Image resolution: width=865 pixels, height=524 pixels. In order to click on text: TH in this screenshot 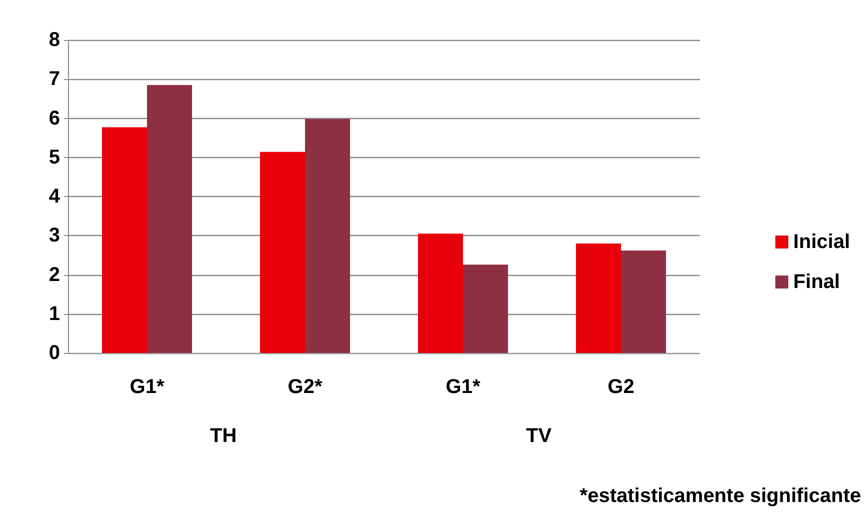, I will do `click(223, 436)`.